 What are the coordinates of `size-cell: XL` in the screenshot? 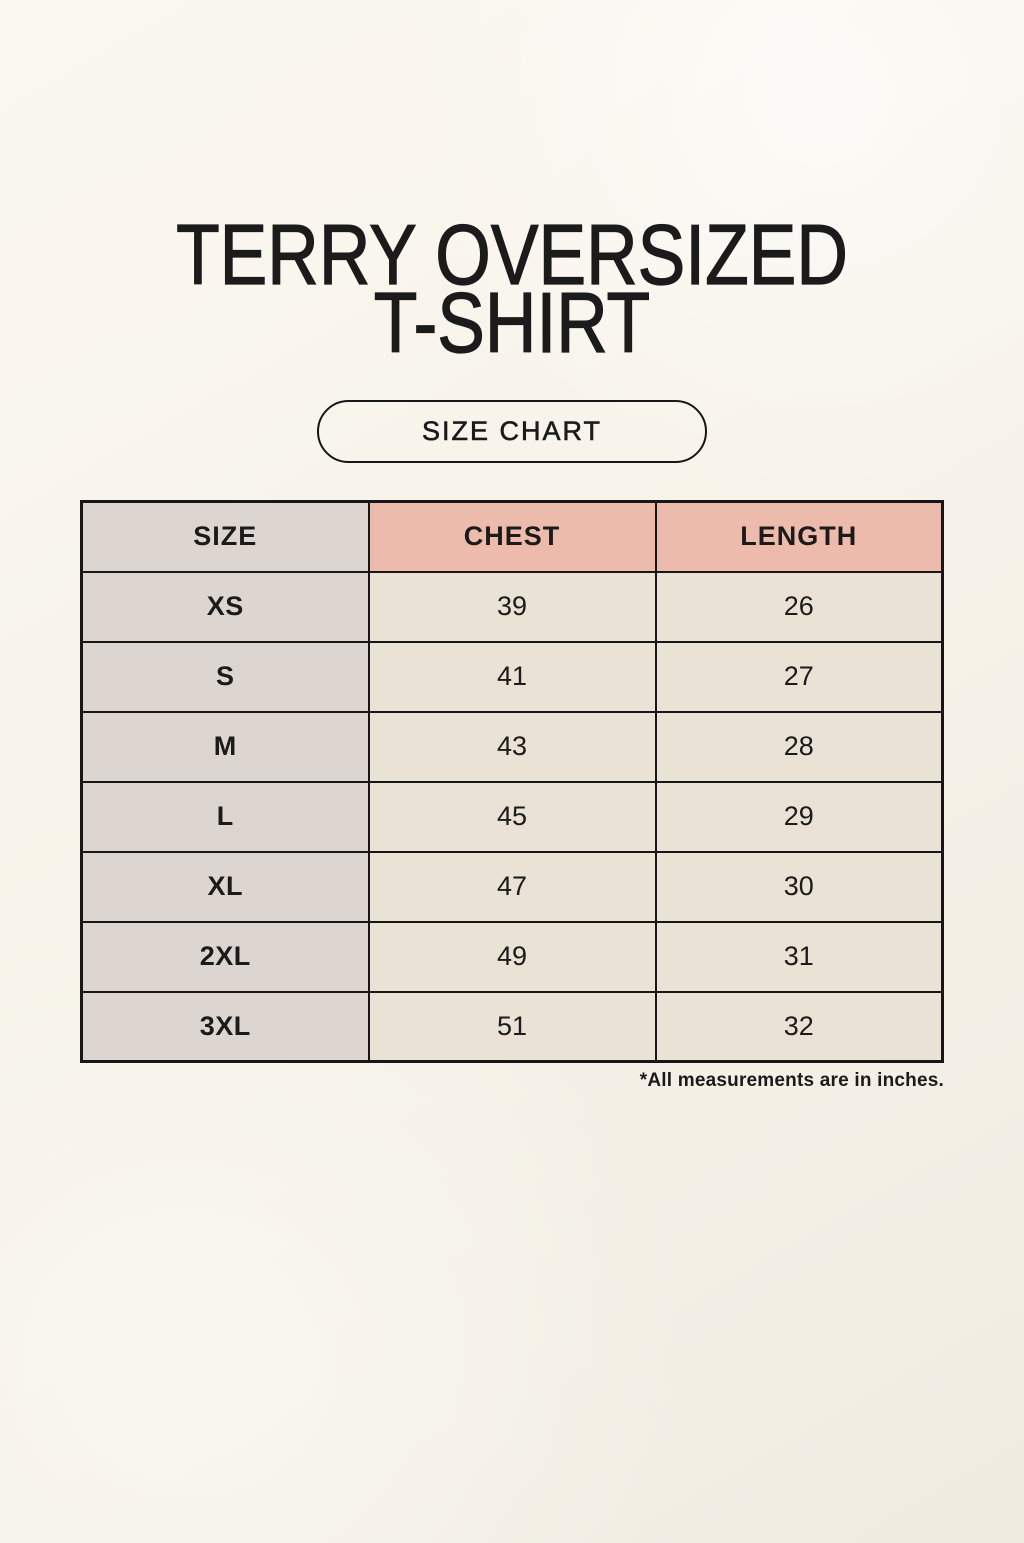 It's located at (225, 886).